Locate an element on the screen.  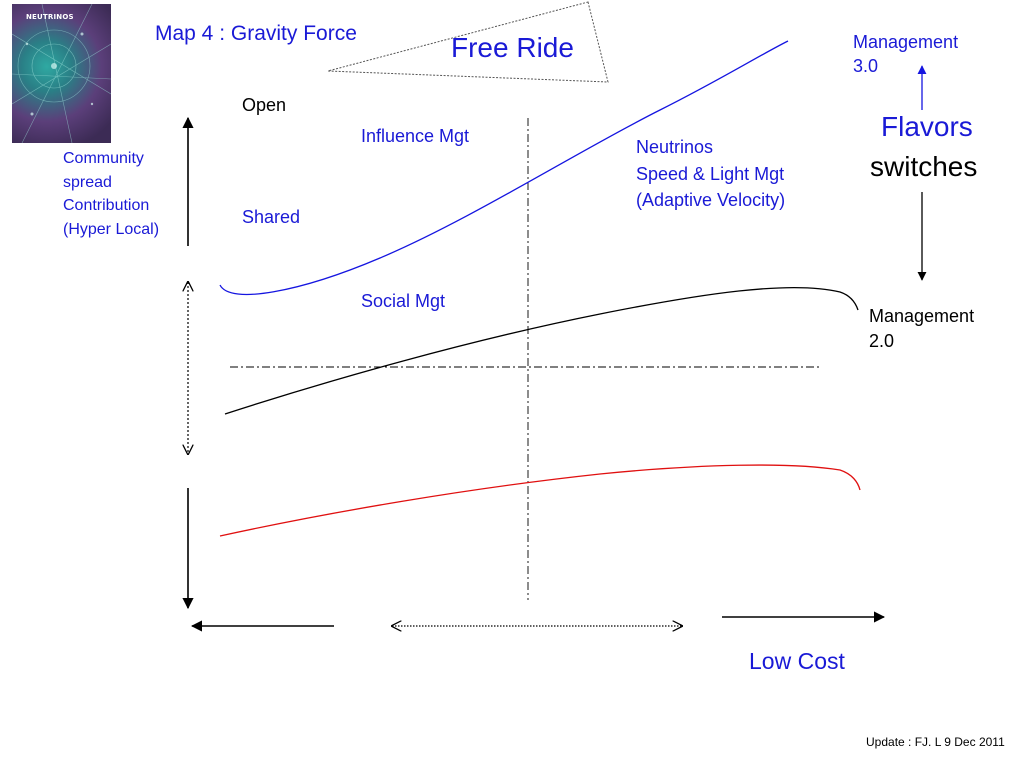
management-3-line: 3.0 is located at coordinates (866, 66).